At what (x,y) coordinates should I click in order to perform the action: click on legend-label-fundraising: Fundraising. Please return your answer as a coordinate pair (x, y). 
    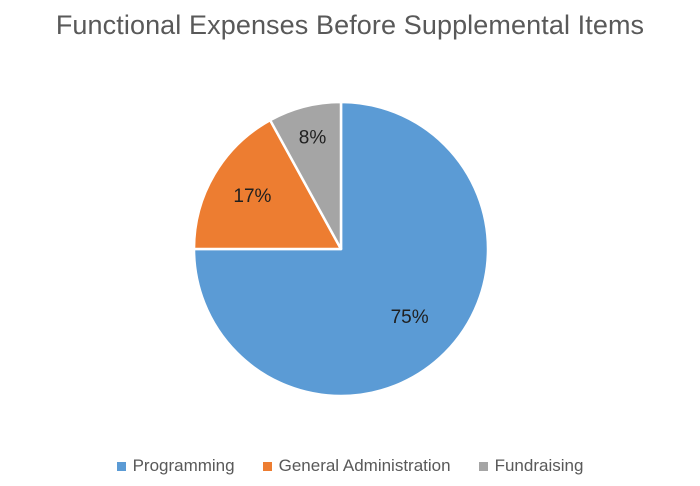
    Looking at the image, I should click on (539, 465).